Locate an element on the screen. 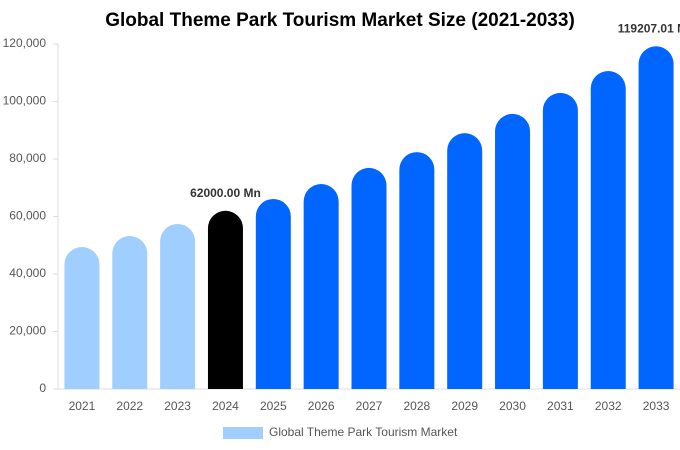 The image size is (680, 450). x-tick-label: 2022 is located at coordinates (129, 406).